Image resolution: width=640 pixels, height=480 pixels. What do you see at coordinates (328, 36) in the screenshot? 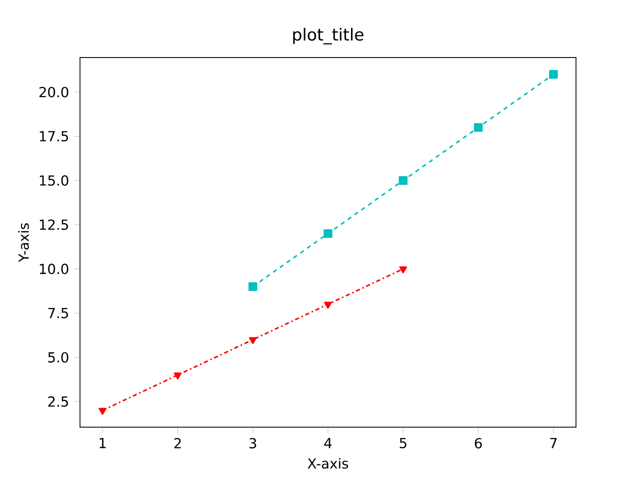
I see `chart-title: plot_title` at bounding box center [328, 36].